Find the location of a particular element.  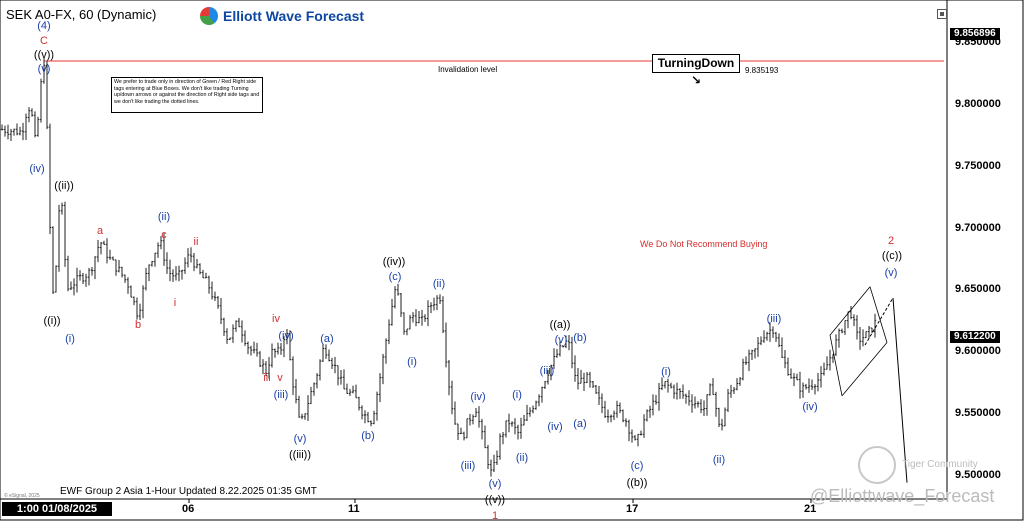

turning-down-box: TurningDown ↘ is located at coordinates (696, 70).